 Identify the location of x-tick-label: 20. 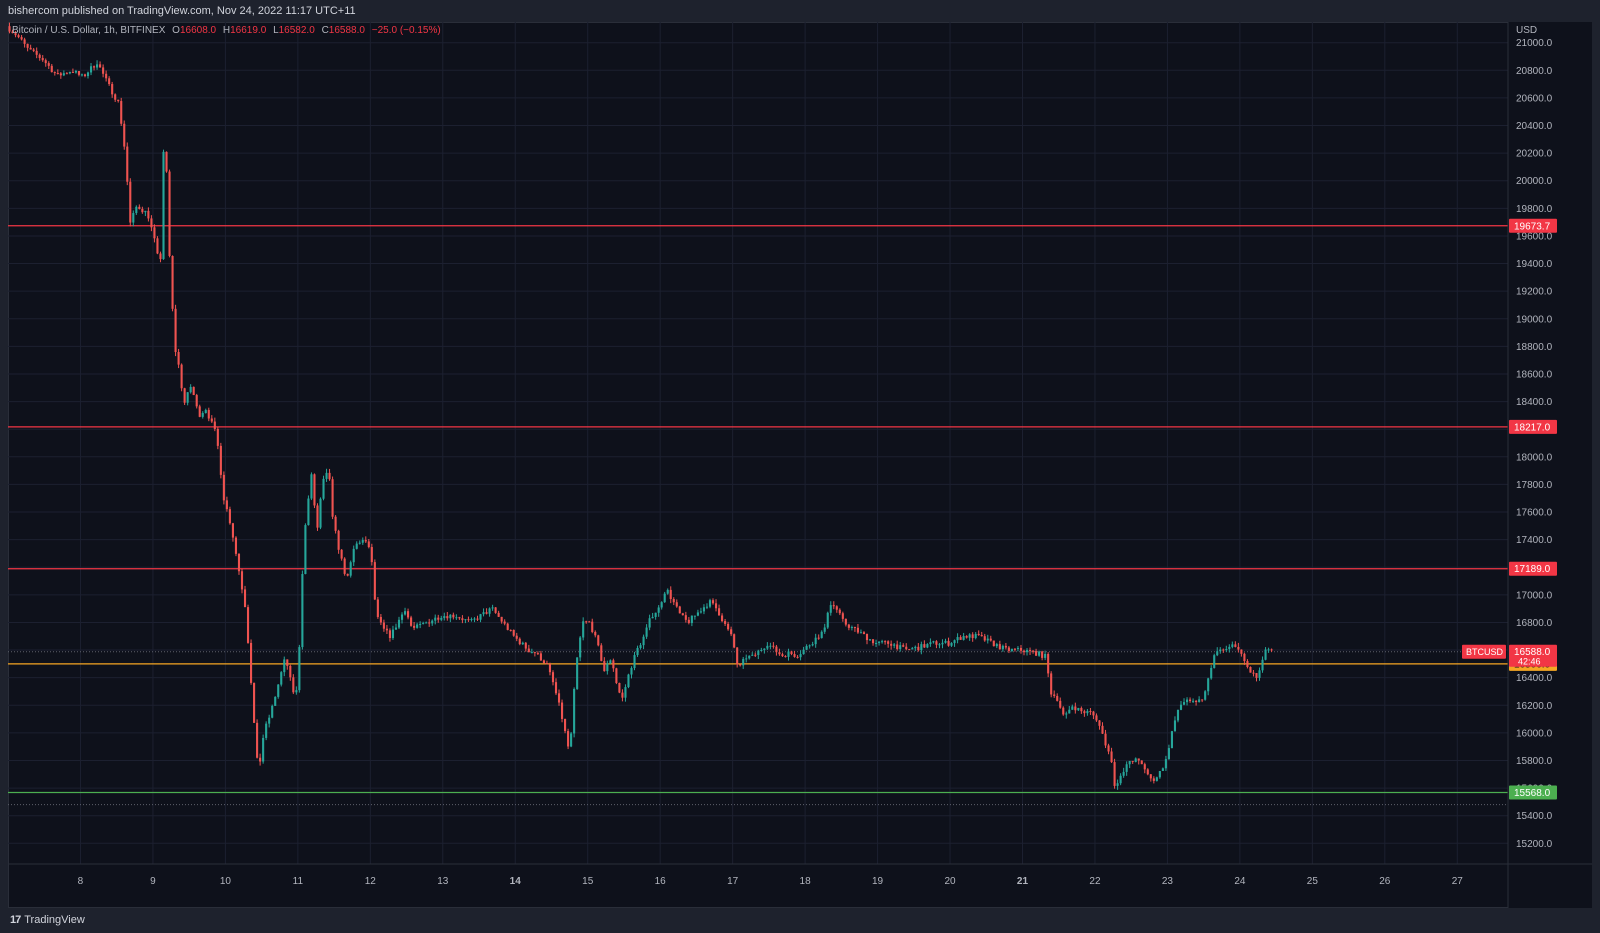
(950, 881).